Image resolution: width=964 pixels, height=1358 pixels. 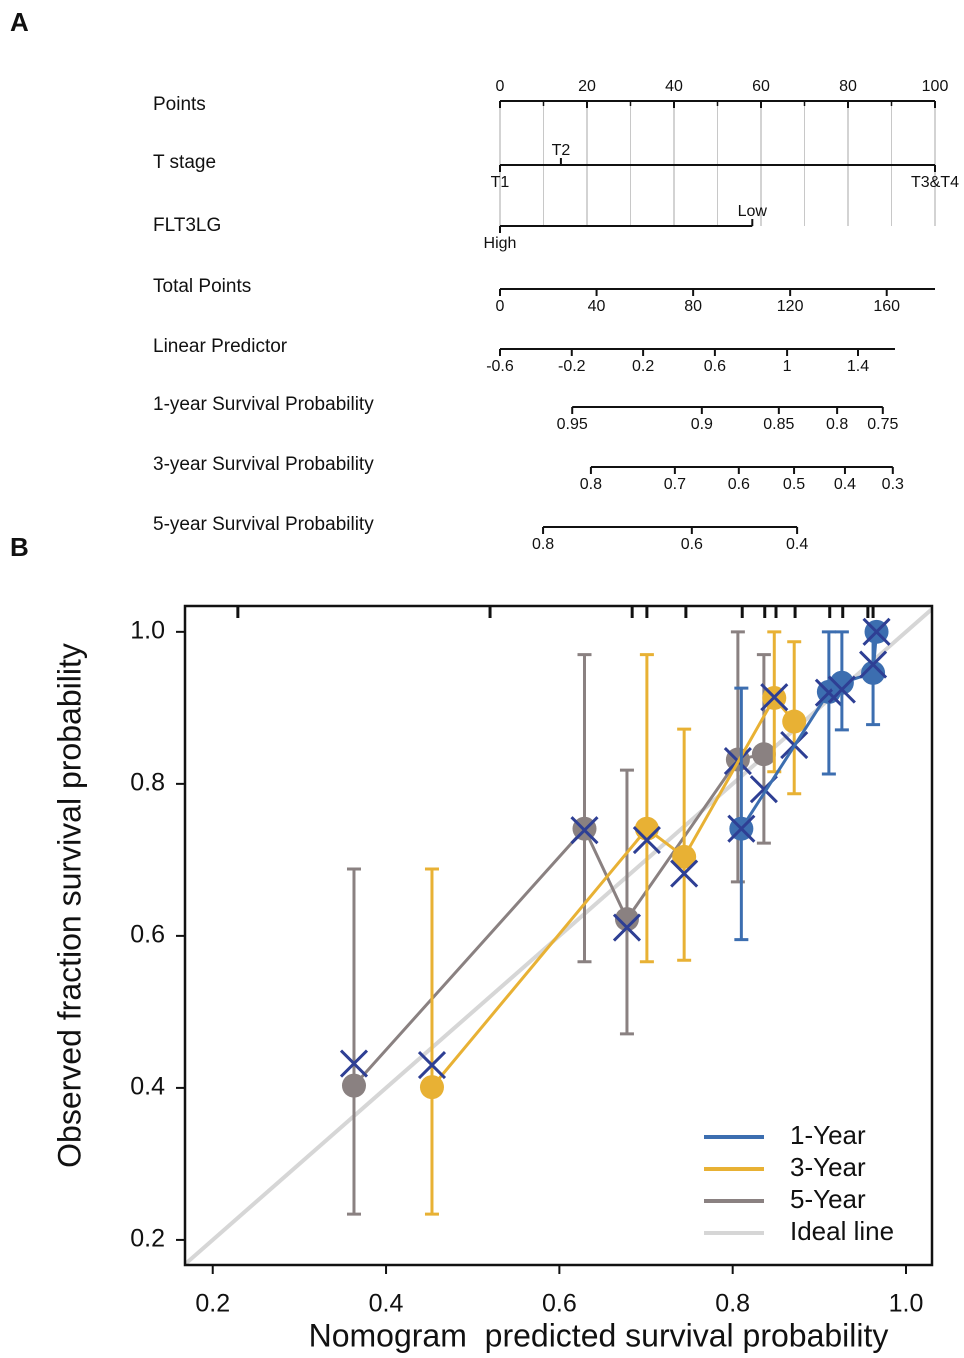 I want to click on tick-label: 0.2, so click(x=643, y=366).